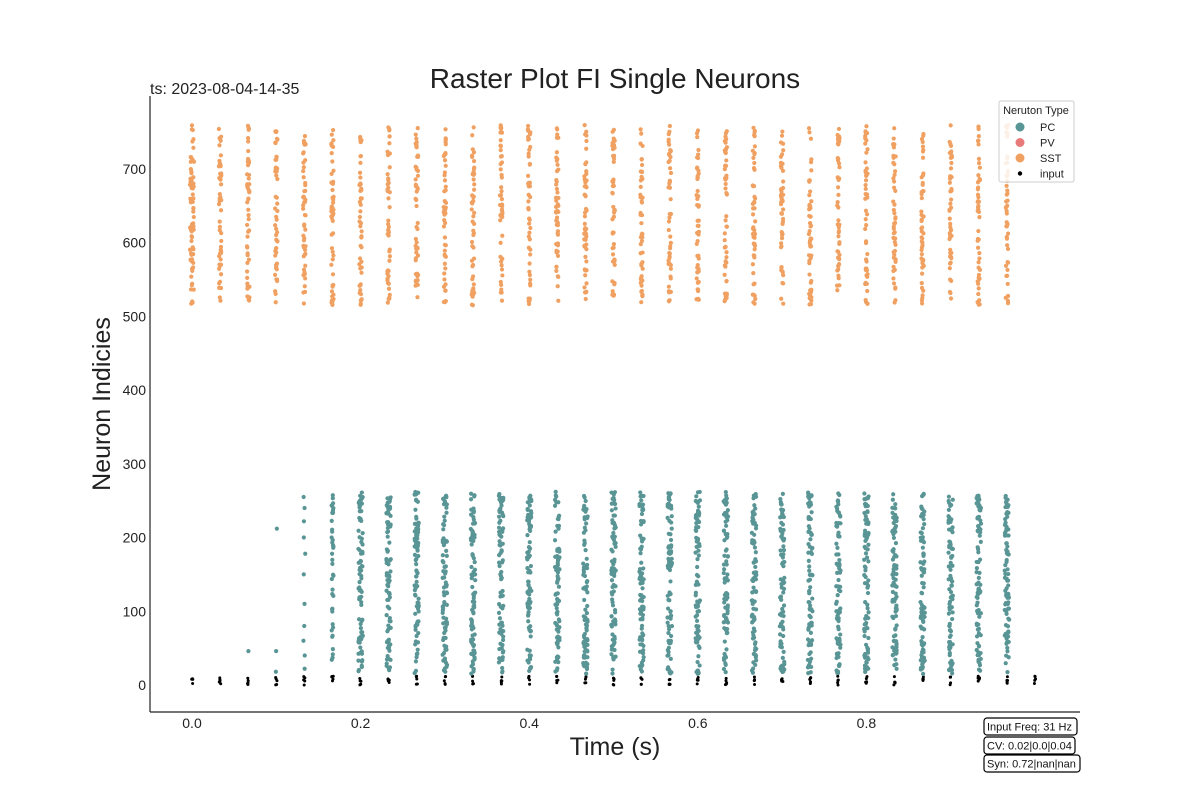 The width and height of the screenshot is (1200, 800). What do you see at coordinates (1030, 726) in the screenshot?
I see `info-box` at bounding box center [1030, 726].